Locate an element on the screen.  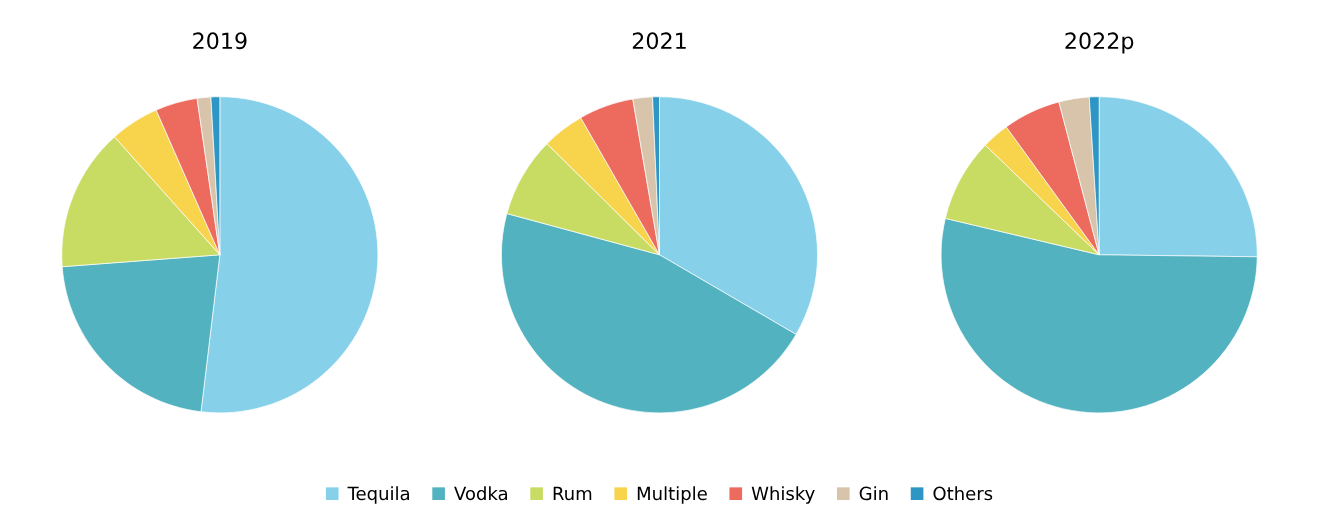
legend-label: Others is located at coordinates (963, 493).